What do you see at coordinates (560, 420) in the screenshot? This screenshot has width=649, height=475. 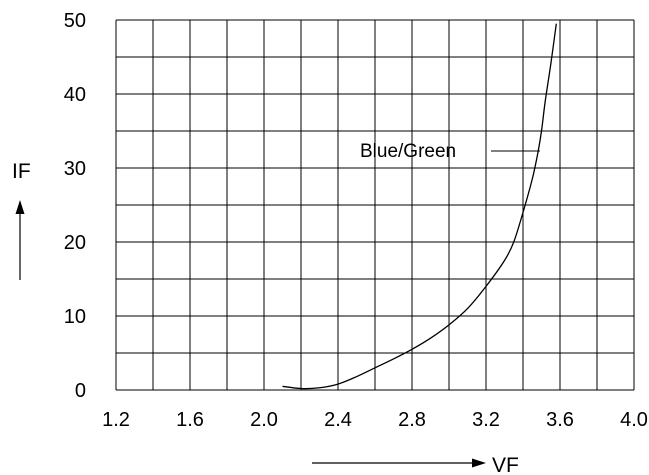 I see `x-tick-label: 3.6` at bounding box center [560, 420].